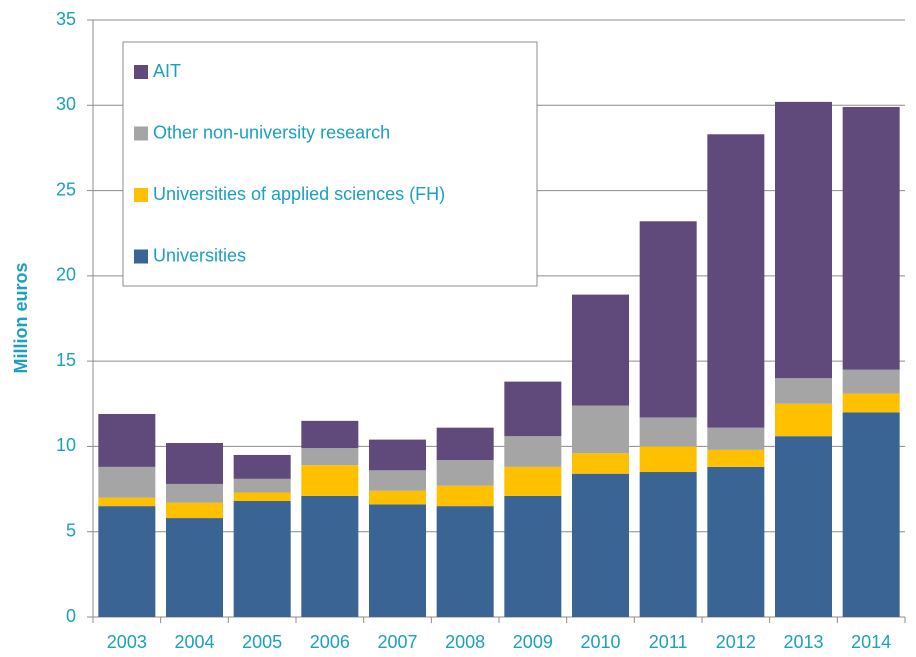 The height and width of the screenshot is (657, 916). What do you see at coordinates (71, 616) in the screenshot?
I see `y-tick-label: 0` at bounding box center [71, 616].